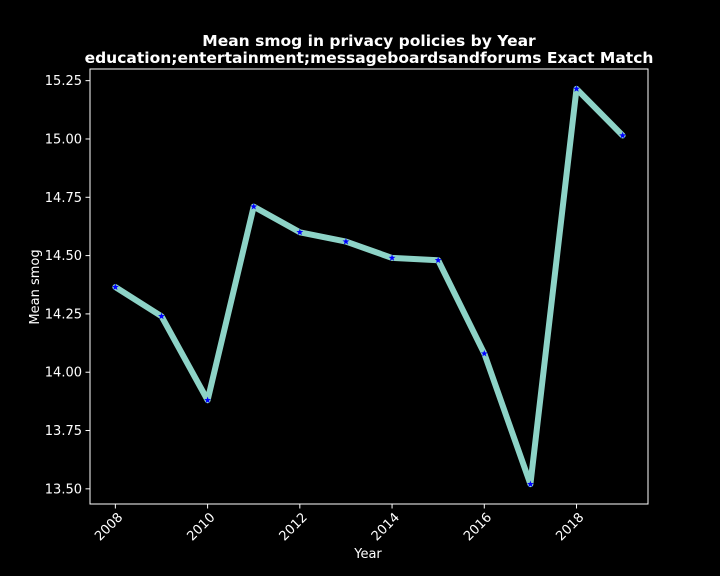 The width and height of the screenshot is (720, 576). What do you see at coordinates (346, 241) in the screenshot?
I see `data-point-2013` at bounding box center [346, 241].